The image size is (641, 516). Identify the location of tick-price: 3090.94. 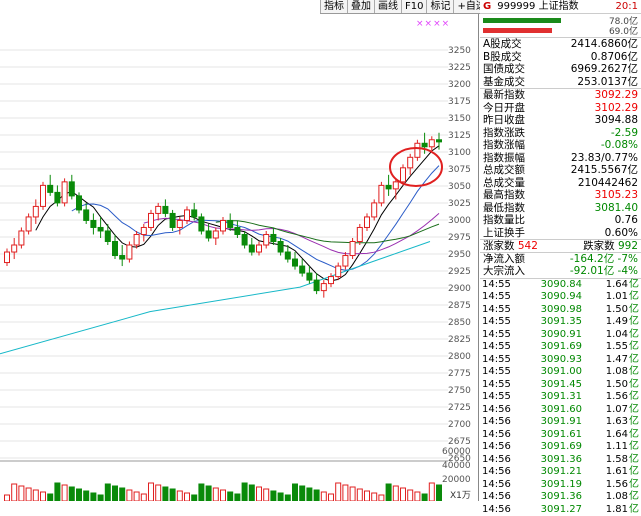
(552, 297).